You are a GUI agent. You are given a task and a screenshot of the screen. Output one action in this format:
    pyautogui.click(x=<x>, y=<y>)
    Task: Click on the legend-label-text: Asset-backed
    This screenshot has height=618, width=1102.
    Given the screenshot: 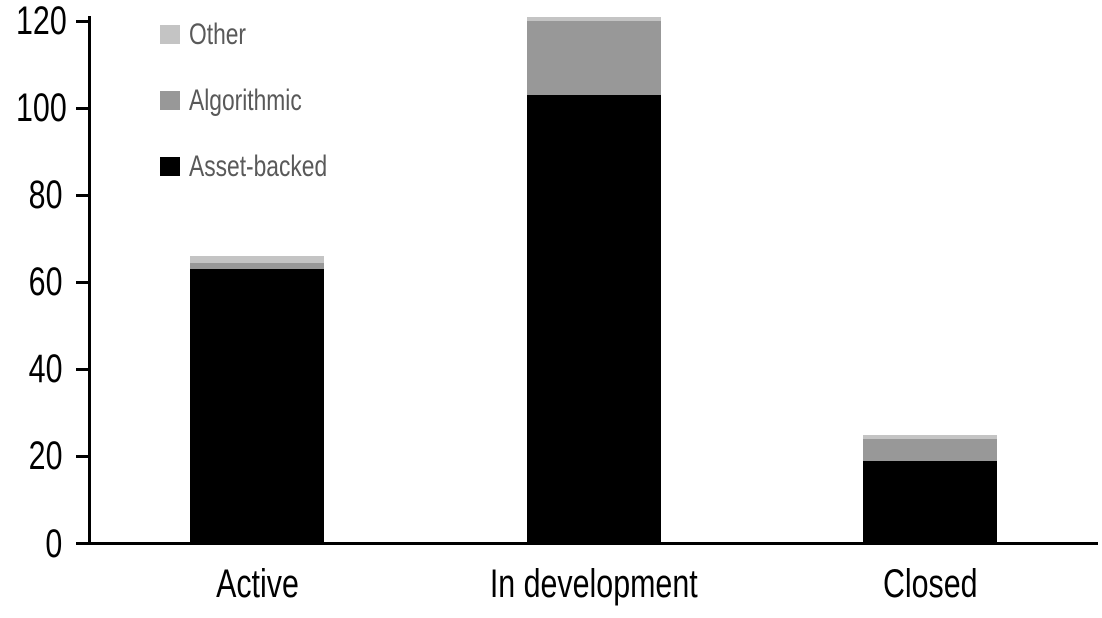 What is the action you would take?
    pyautogui.click(x=258, y=166)
    